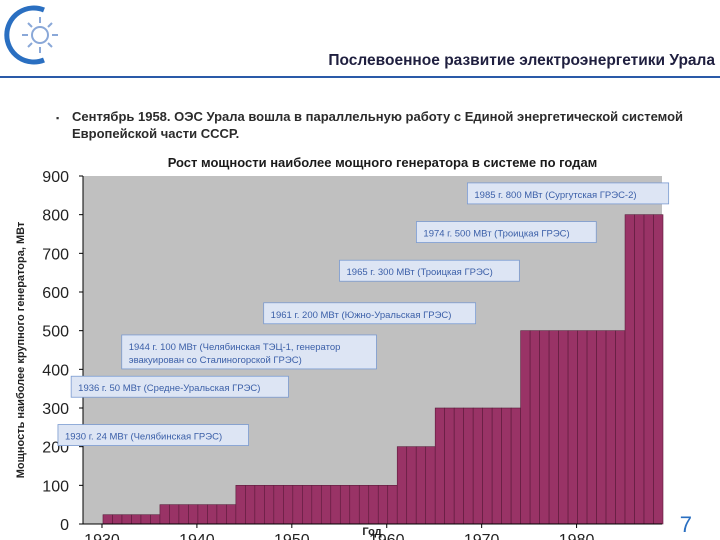 The image size is (720, 540). I want to click on bar-1980, so click(582, 427).